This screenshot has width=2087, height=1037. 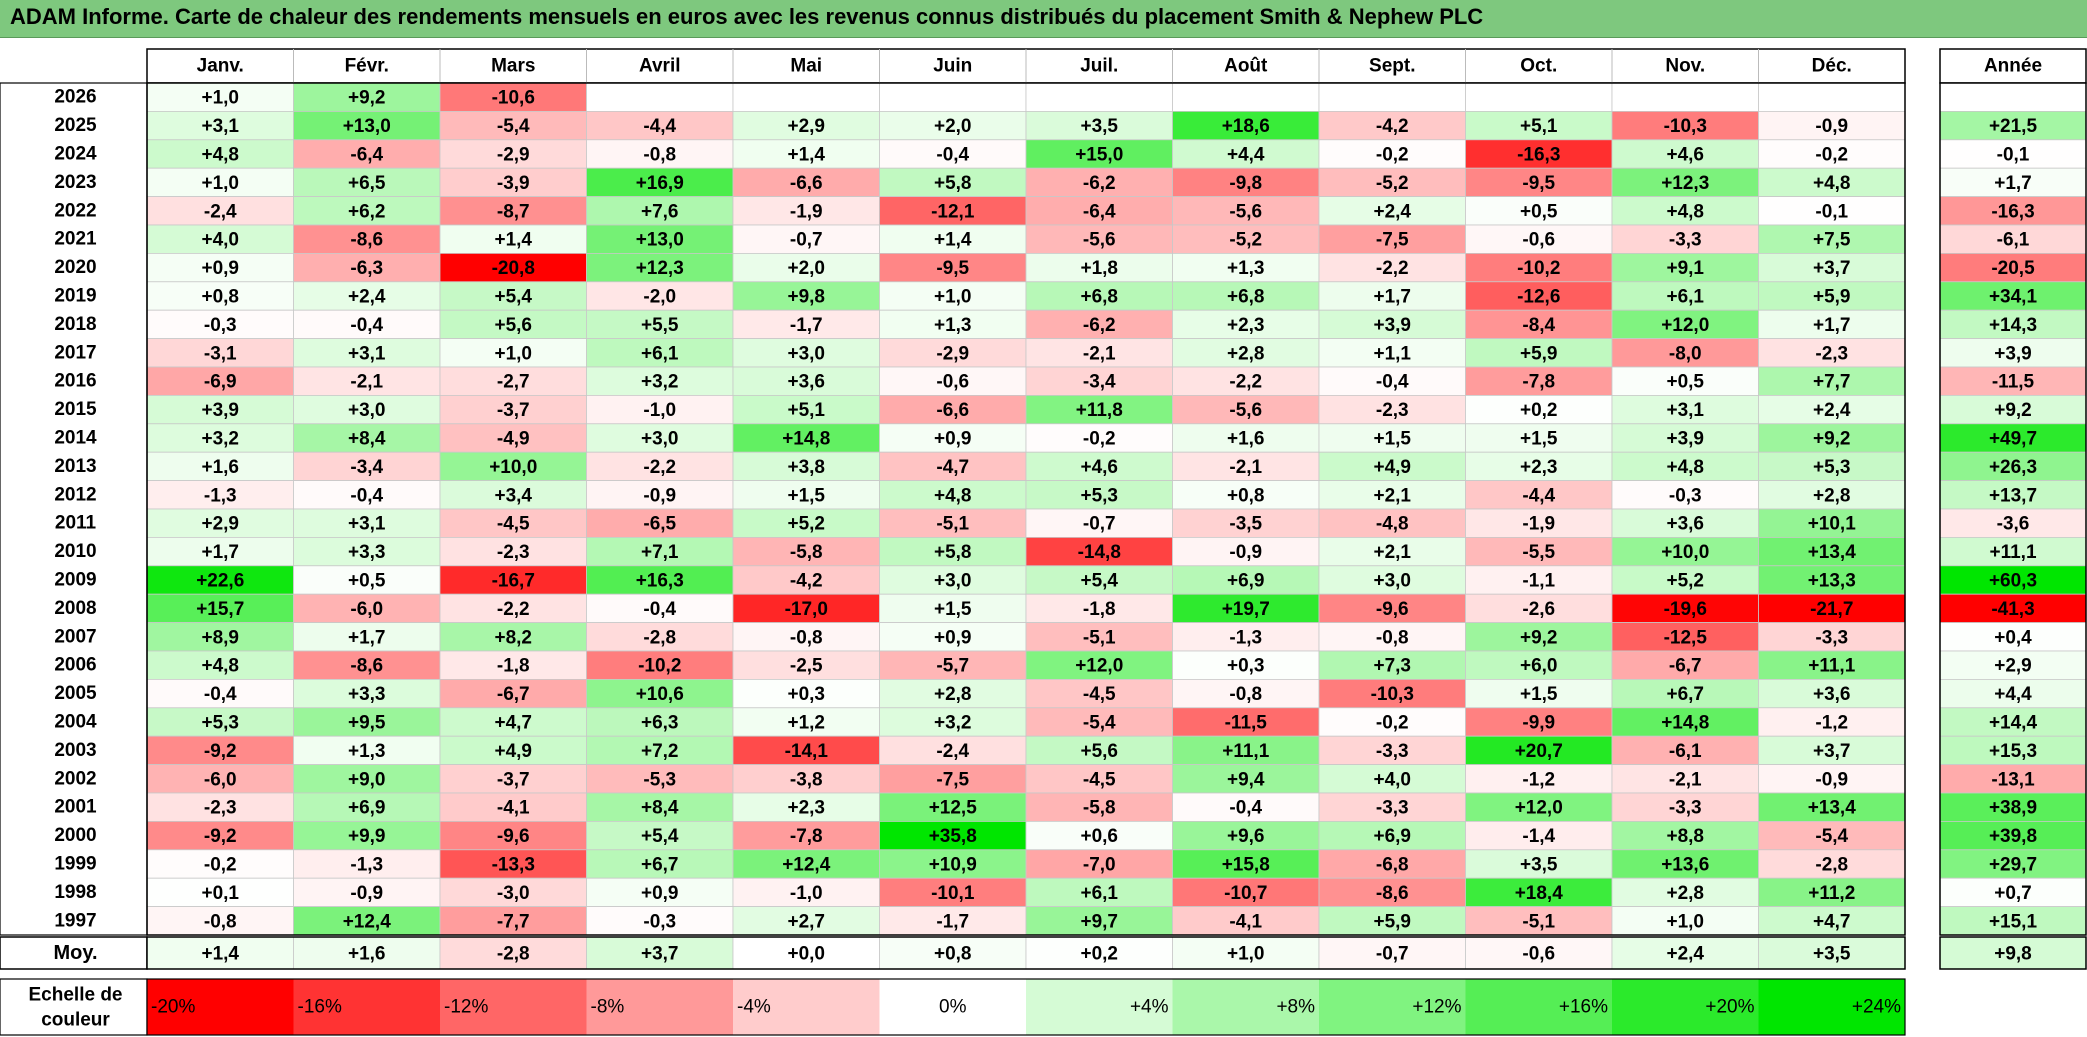 I want to click on cell-value: +3,2, so click(x=220, y=439).